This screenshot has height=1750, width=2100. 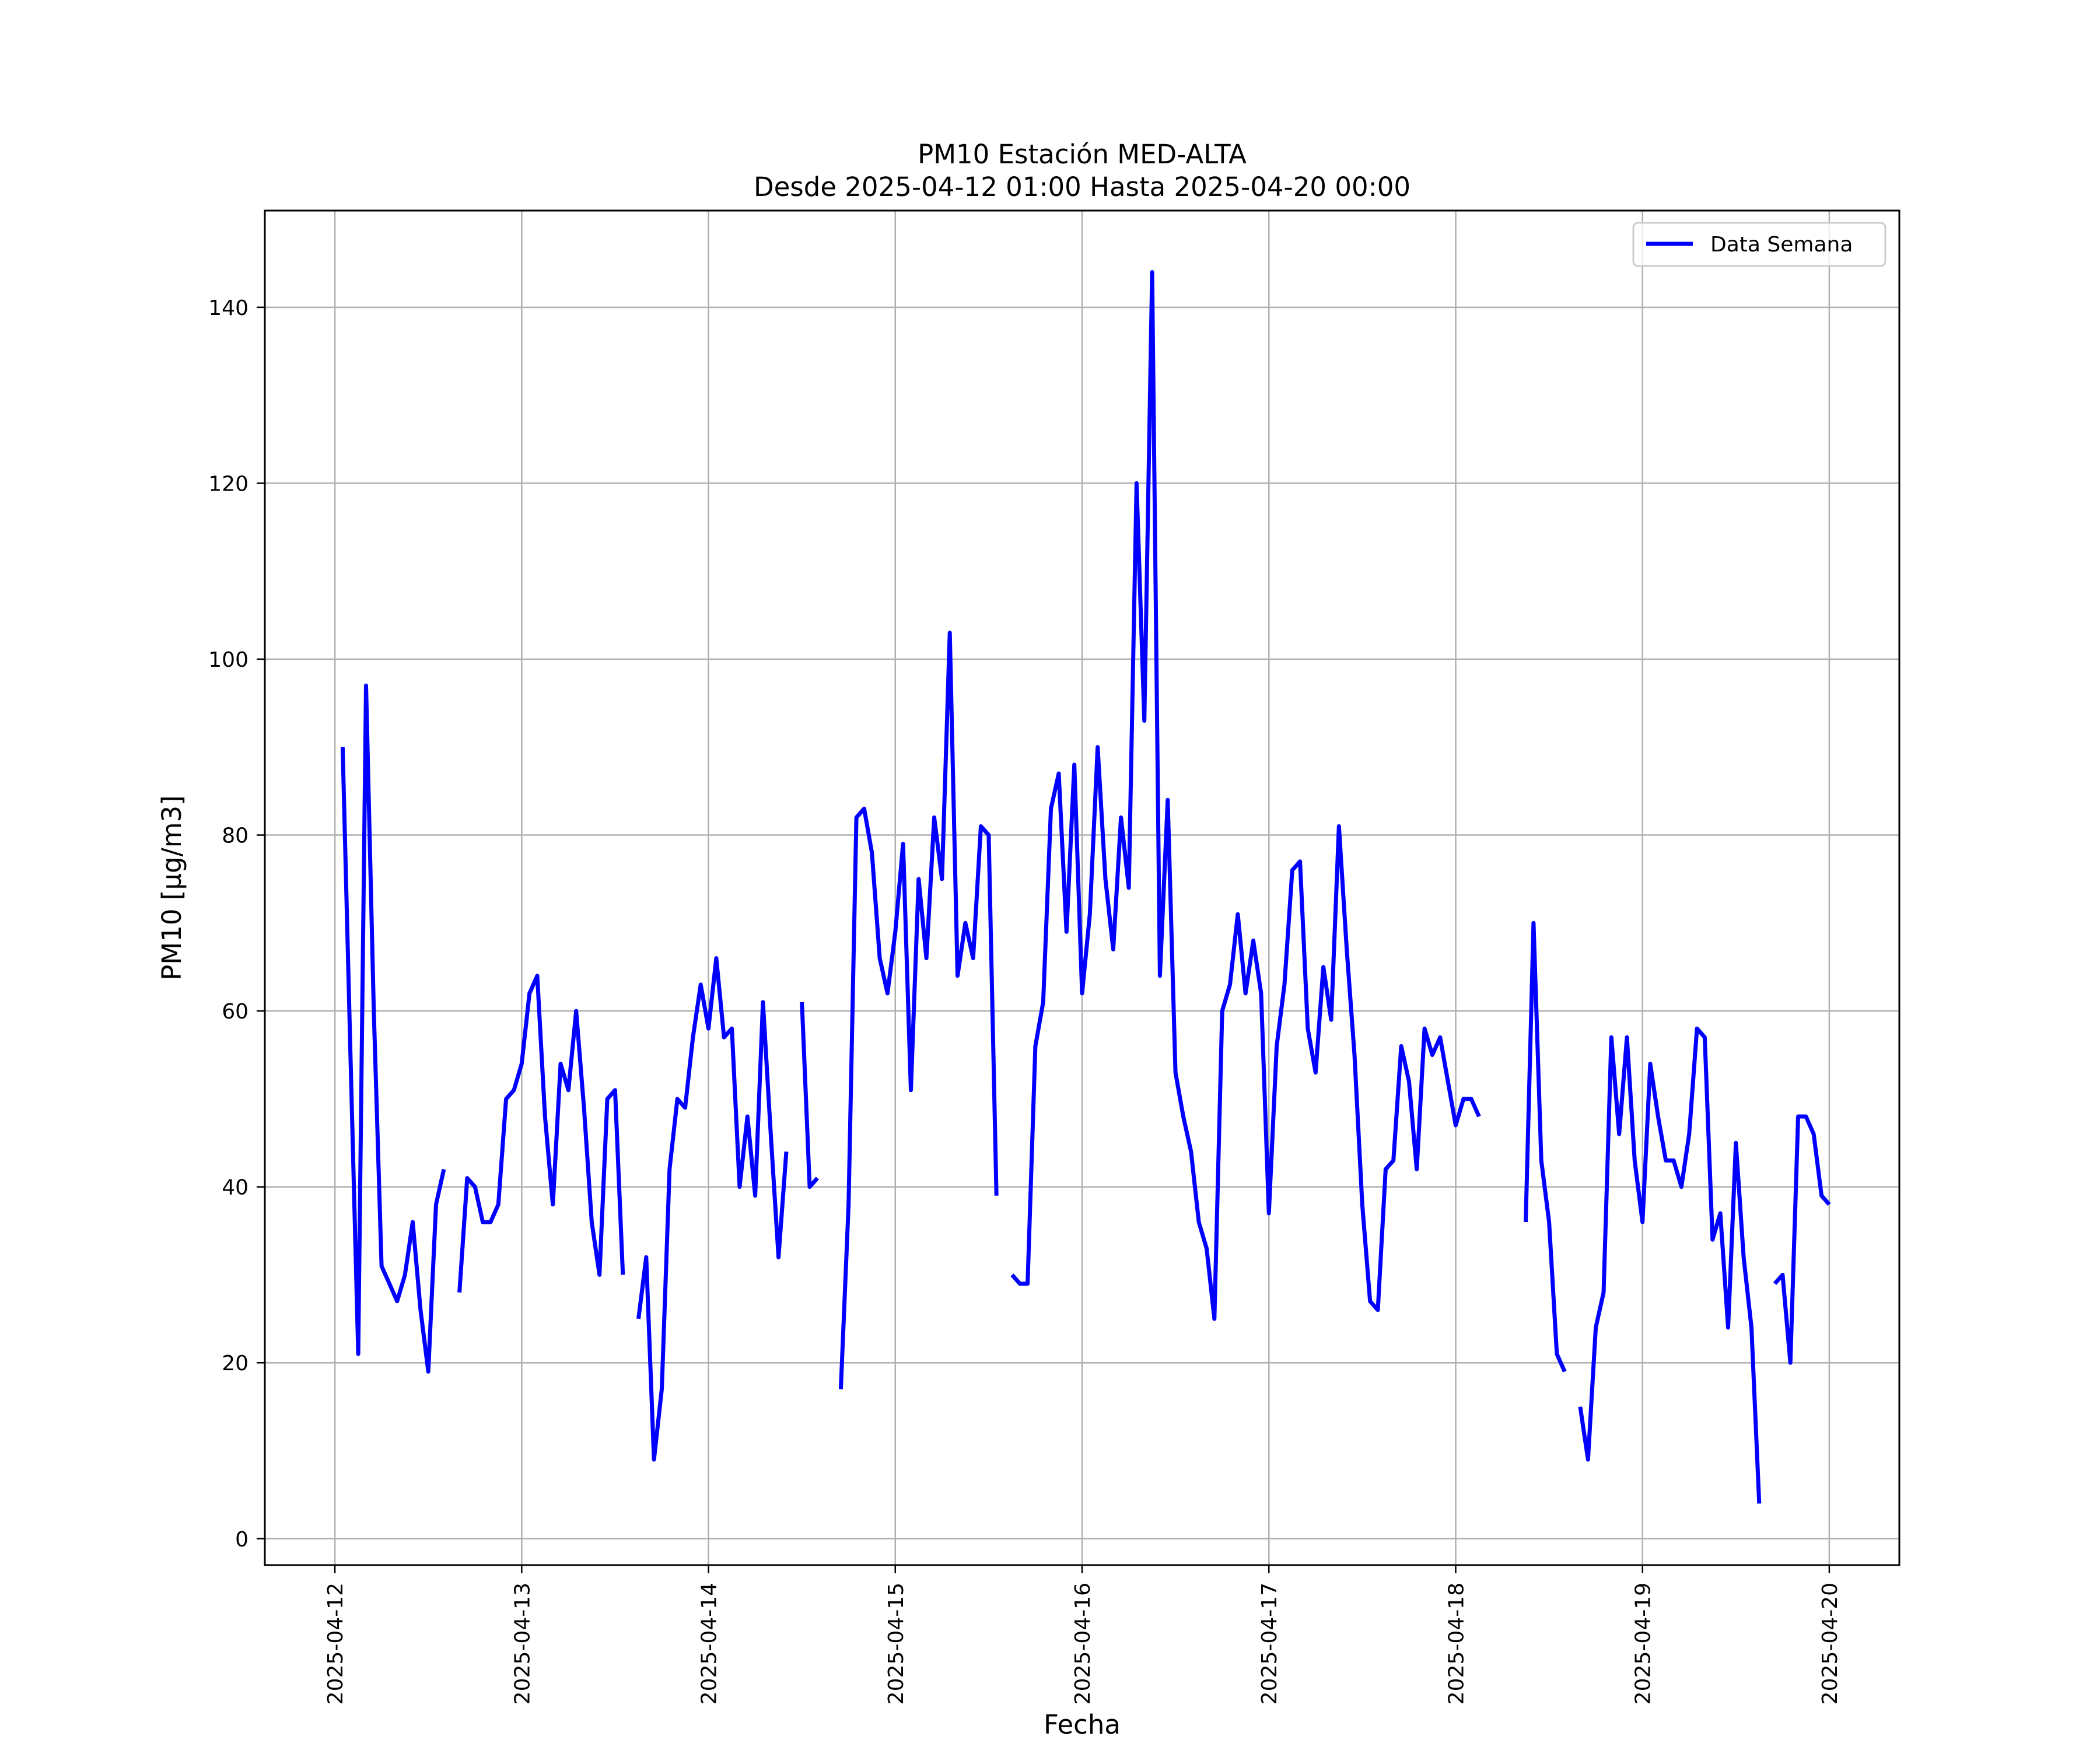 I want to click on x-tick-label: 2025-04-19, so click(x=1644, y=1643).